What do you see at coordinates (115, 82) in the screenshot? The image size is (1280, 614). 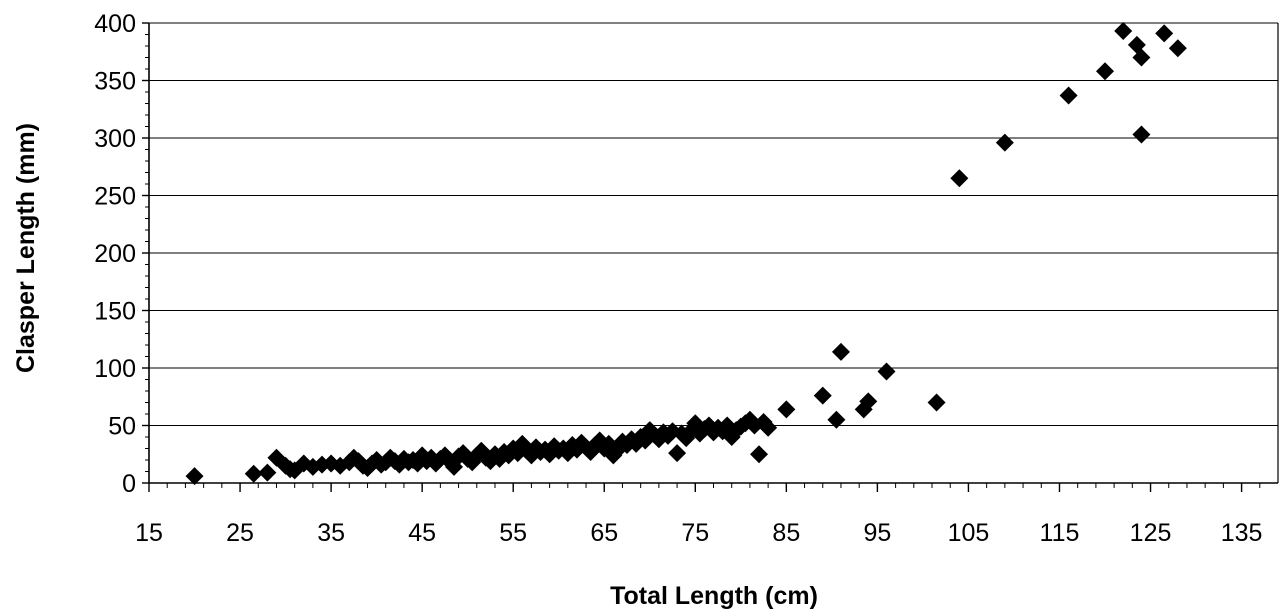 I see `y-tick-label: 350` at bounding box center [115, 82].